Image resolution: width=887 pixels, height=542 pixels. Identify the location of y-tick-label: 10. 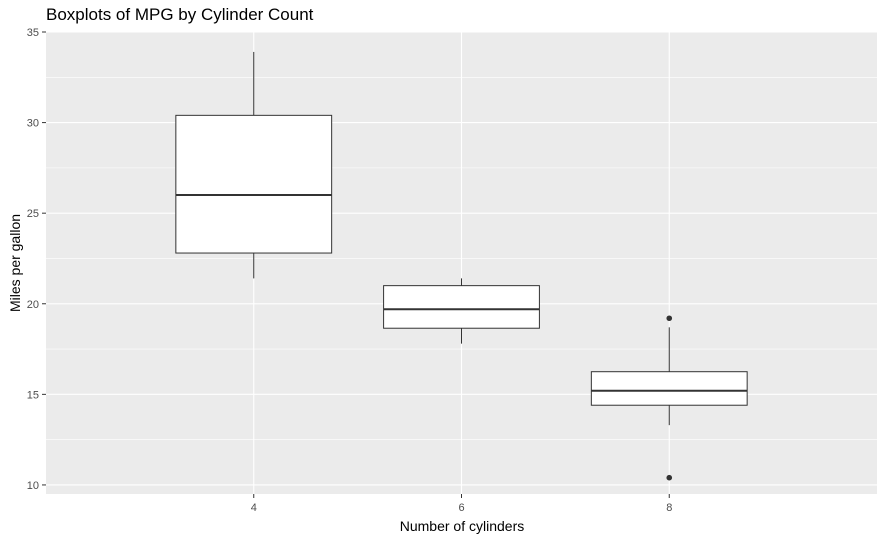
(33, 486).